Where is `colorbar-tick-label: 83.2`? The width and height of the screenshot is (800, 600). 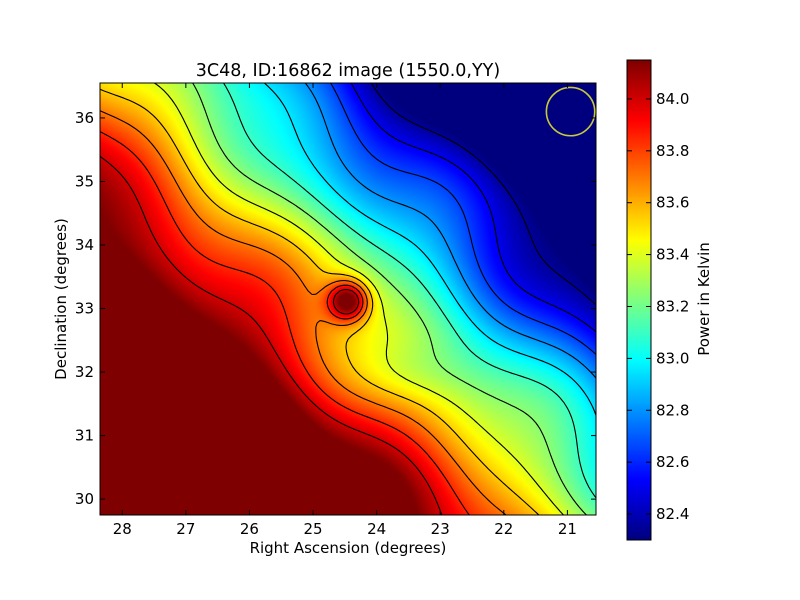 colorbar-tick-label: 83.2 is located at coordinates (672, 306).